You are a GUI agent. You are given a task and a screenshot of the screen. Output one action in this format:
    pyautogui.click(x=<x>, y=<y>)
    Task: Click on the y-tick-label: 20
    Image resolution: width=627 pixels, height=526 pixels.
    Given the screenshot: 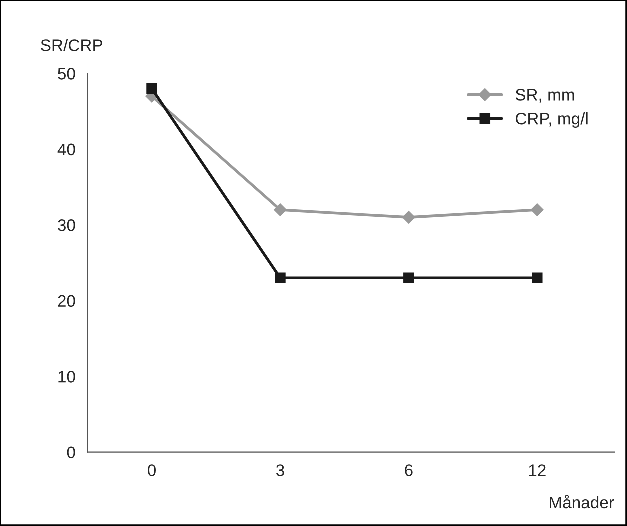 What is the action you would take?
    pyautogui.click(x=67, y=301)
    